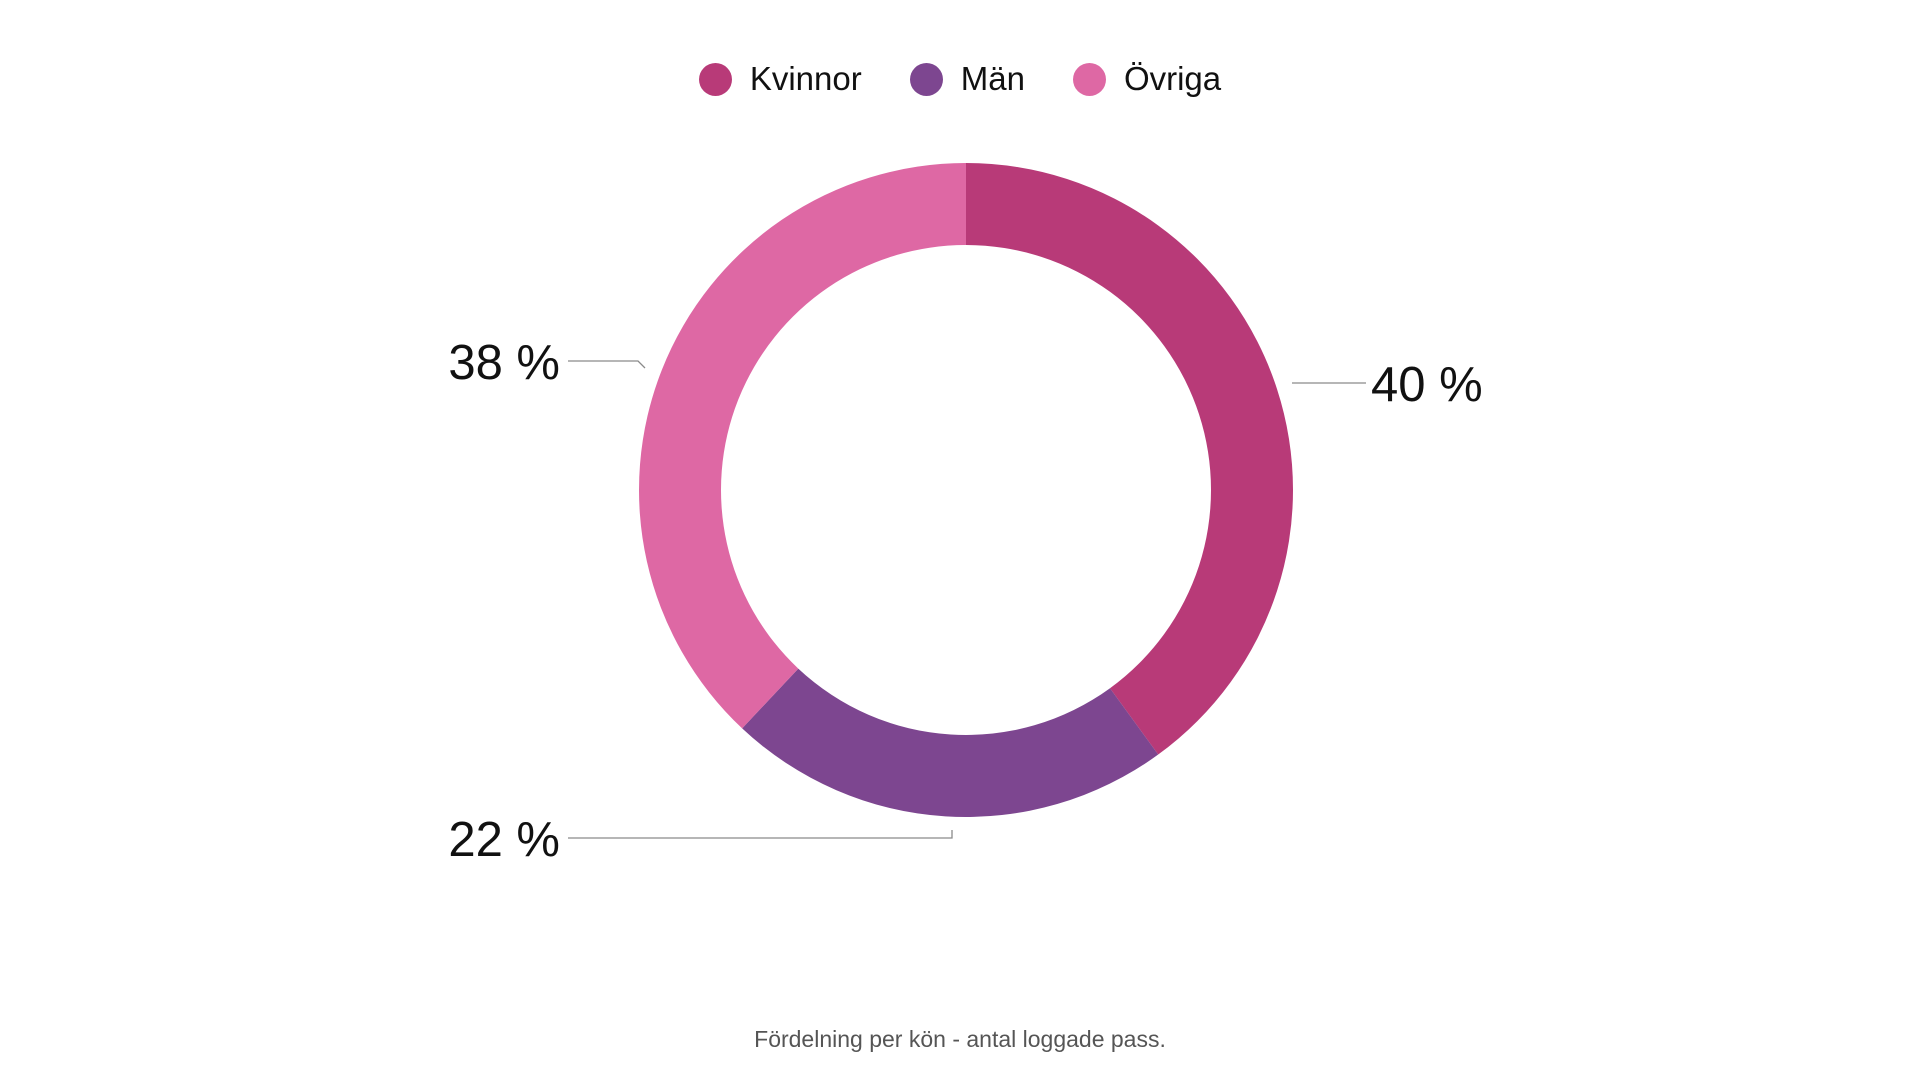  Describe the element at coordinates (926, 79) in the screenshot. I see `legend-swatch-man` at that location.